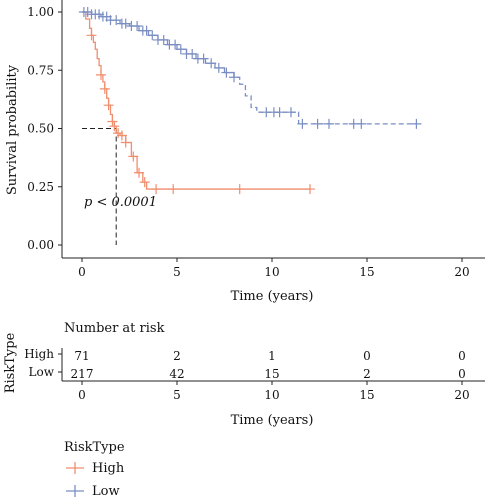 This screenshot has width=485, height=500. I want to click on risk-table-x-ticks: 0 5 10 15 20, so click(274, 391).